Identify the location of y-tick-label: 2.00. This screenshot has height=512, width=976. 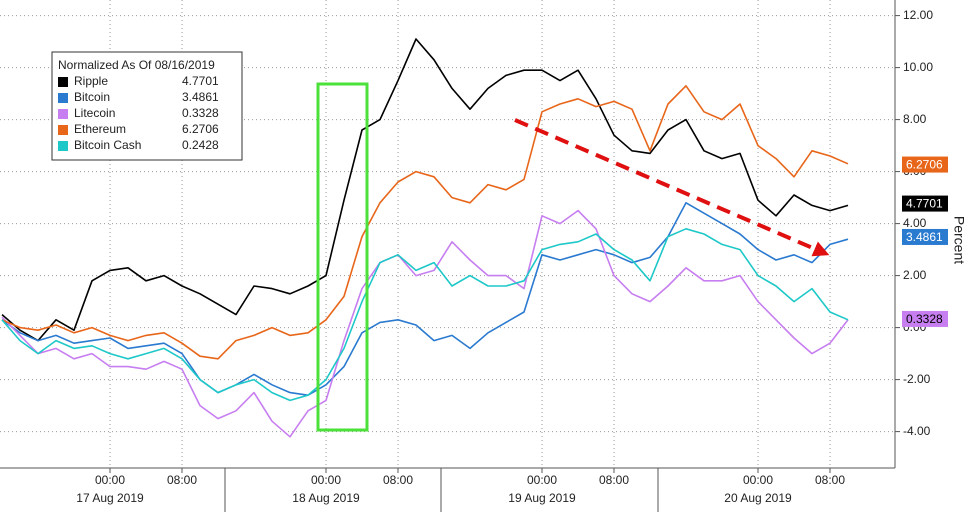
(915, 275).